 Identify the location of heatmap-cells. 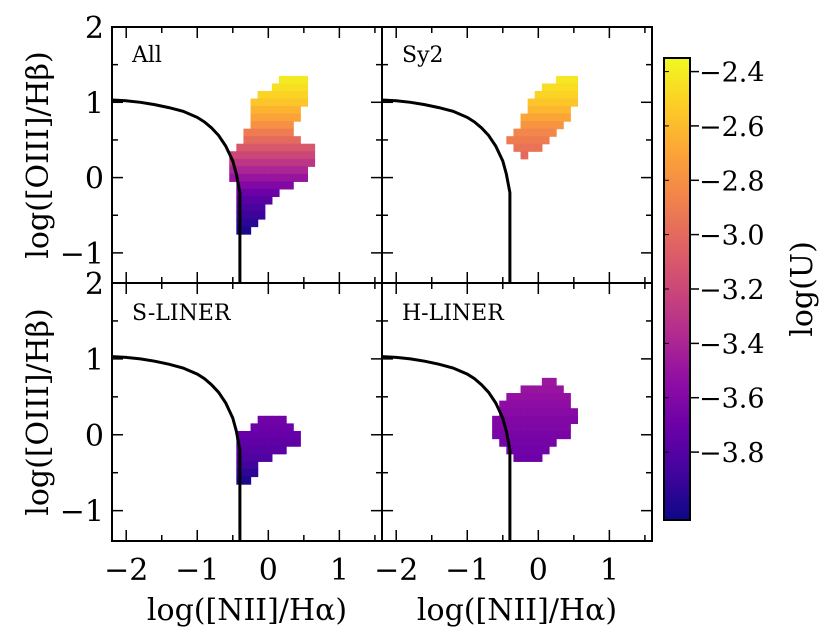
(542, 117).